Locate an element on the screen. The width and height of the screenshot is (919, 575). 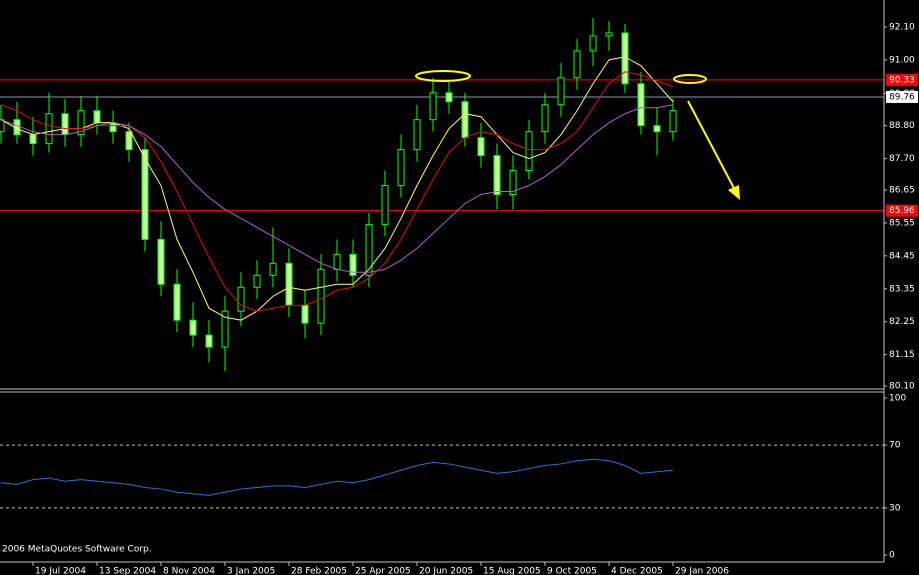
y-tick-label: 82.25 is located at coordinates (902, 322).